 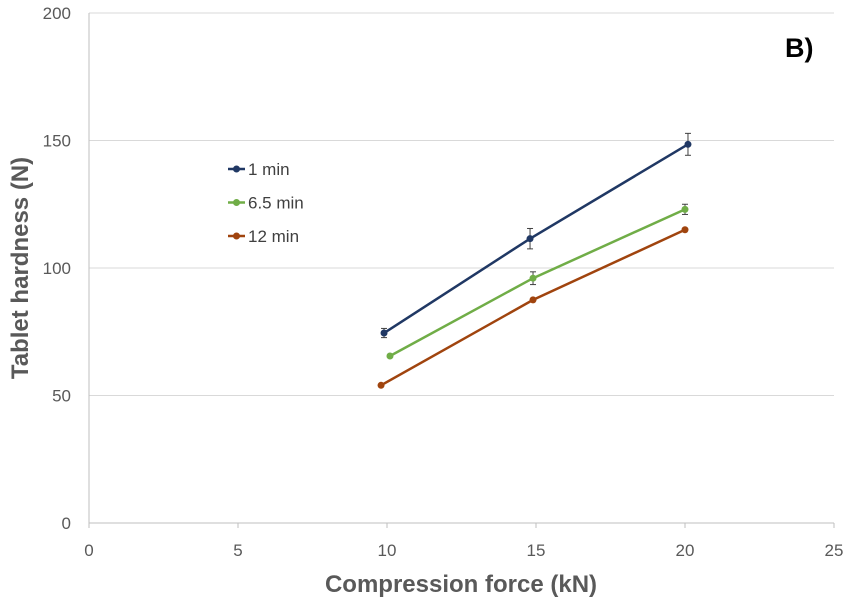 What do you see at coordinates (57, 13) in the screenshot?
I see `y-tick-label: 200` at bounding box center [57, 13].